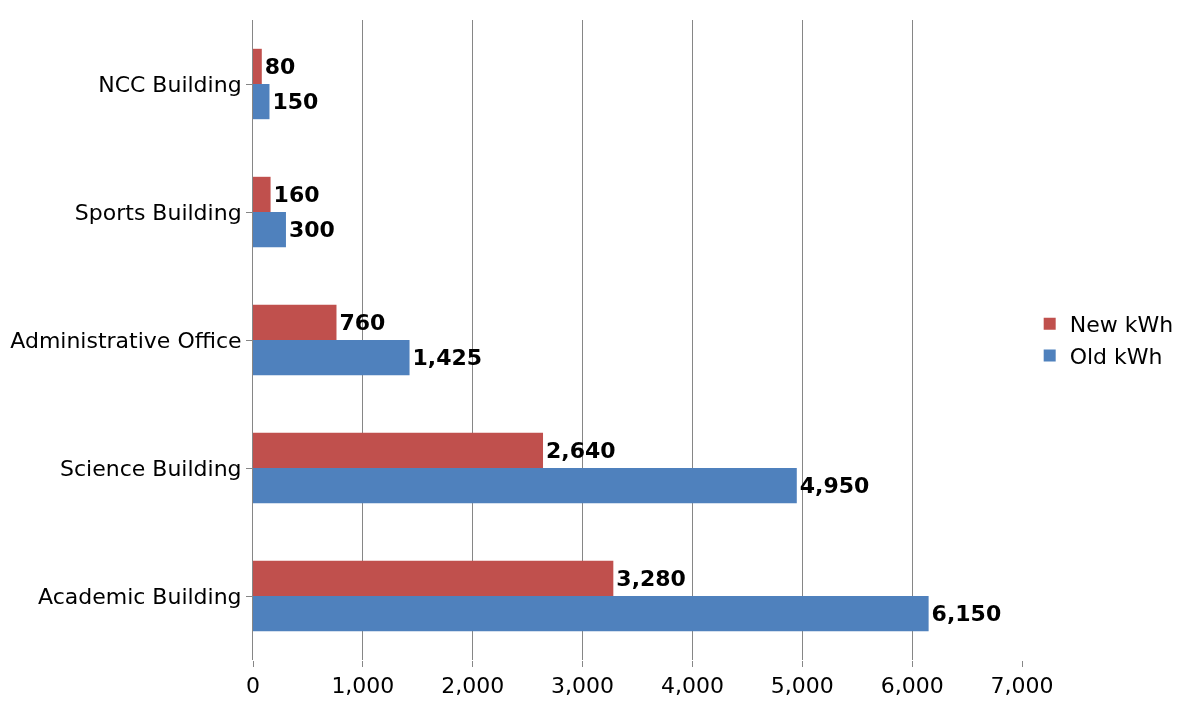 This screenshot has height=720, width=1192. What do you see at coordinates (473, 686) in the screenshot?
I see `x-tick-label: 2,000` at bounding box center [473, 686].